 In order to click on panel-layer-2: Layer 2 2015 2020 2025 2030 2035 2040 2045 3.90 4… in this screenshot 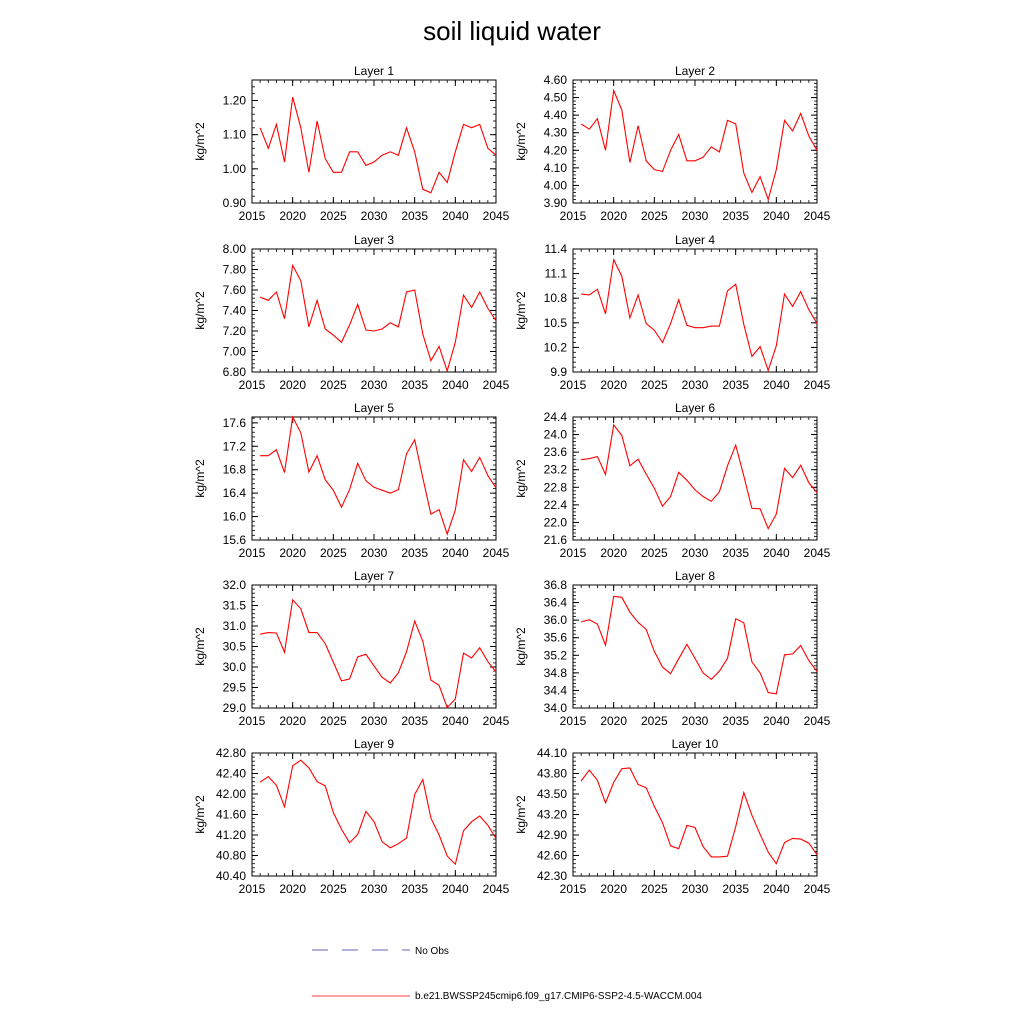, I will do `click(672, 143)`.